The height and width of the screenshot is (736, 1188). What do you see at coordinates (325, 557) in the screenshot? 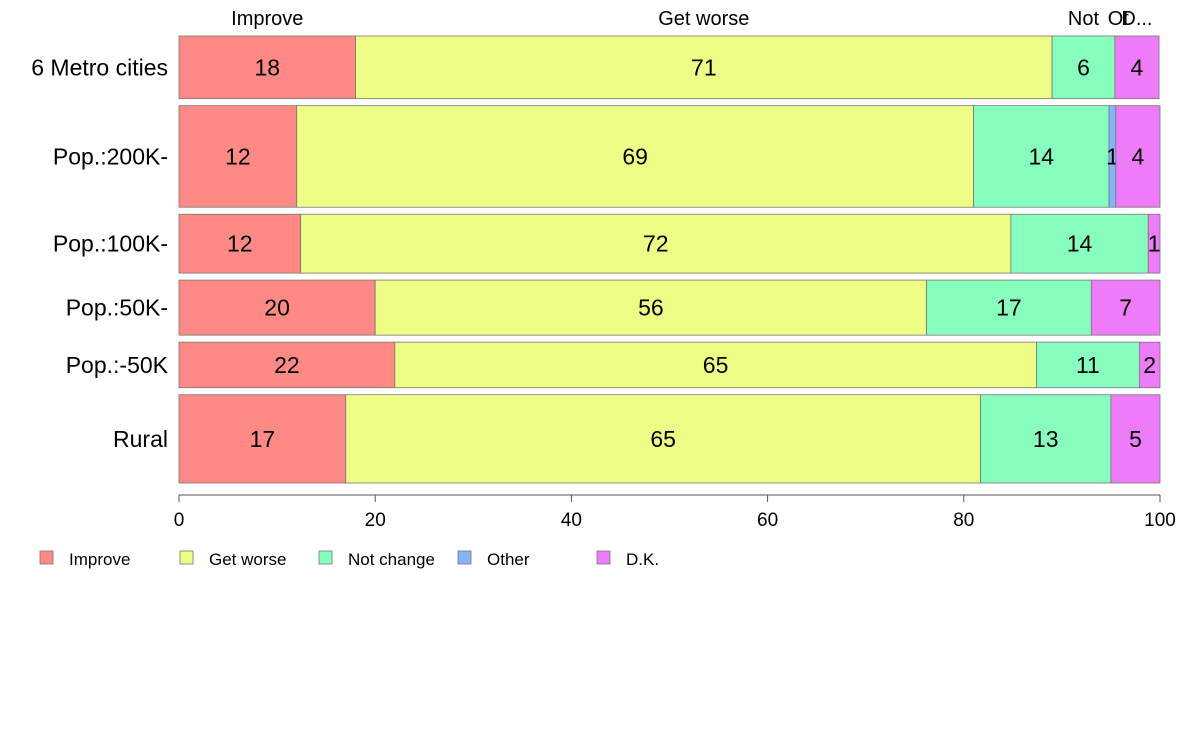
I see `legend-swatch-not-change` at bounding box center [325, 557].